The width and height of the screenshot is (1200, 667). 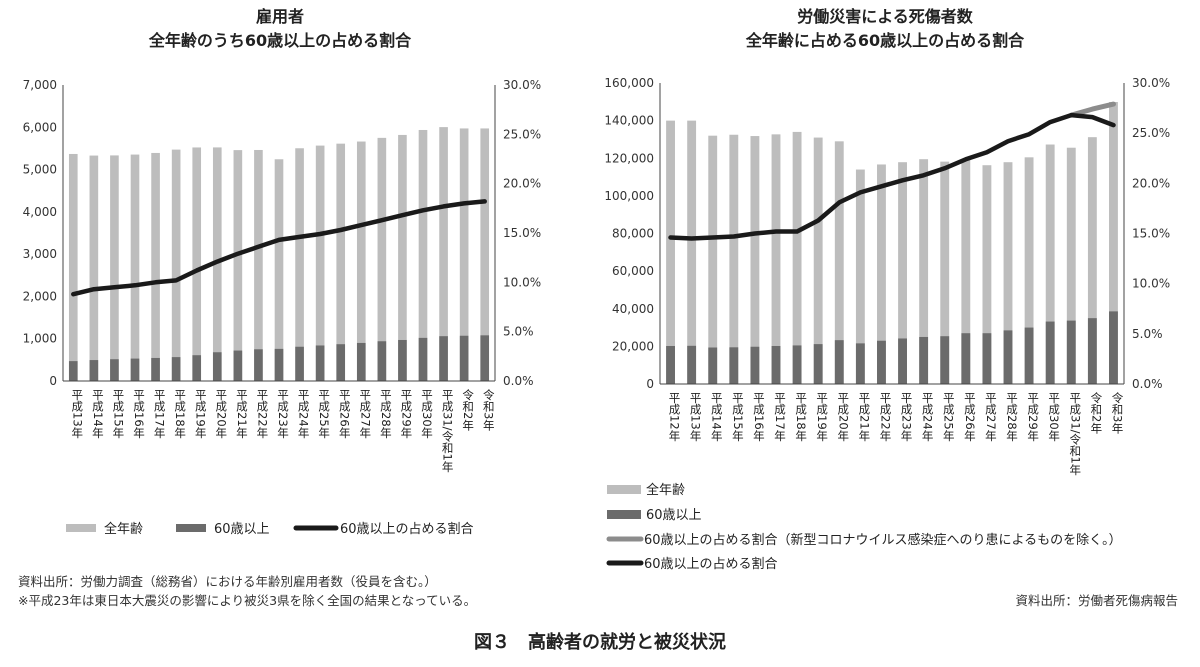 What do you see at coordinates (160, 413) in the screenshot?
I see `x-category-label: 平成17年` at bounding box center [160, 413].